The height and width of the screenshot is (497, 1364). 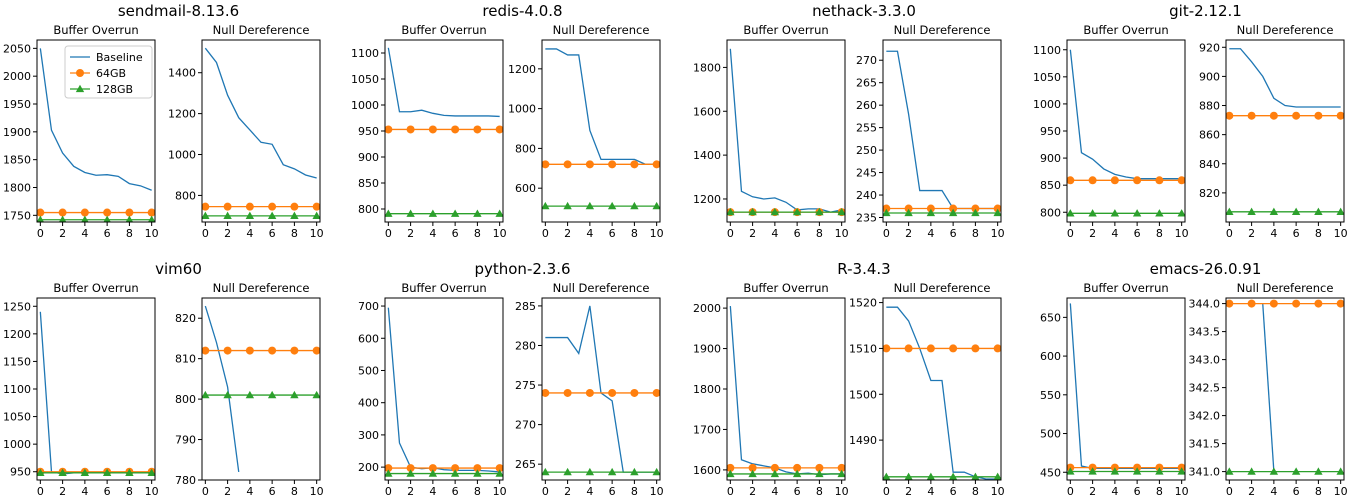 I want to click on y-tick-label: 1000, so click(x=17, y=444).